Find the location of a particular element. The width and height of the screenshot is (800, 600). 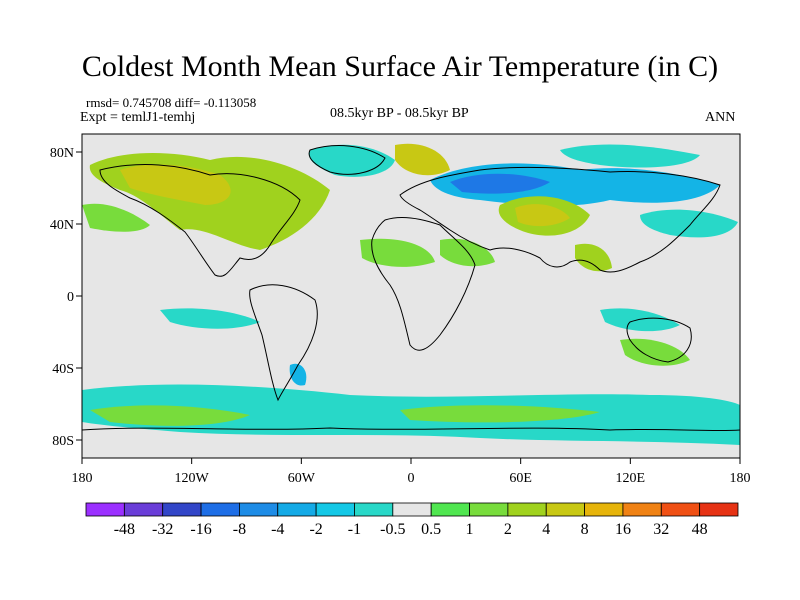

colorbar-label: -16 is located at coordinates (200, 529).